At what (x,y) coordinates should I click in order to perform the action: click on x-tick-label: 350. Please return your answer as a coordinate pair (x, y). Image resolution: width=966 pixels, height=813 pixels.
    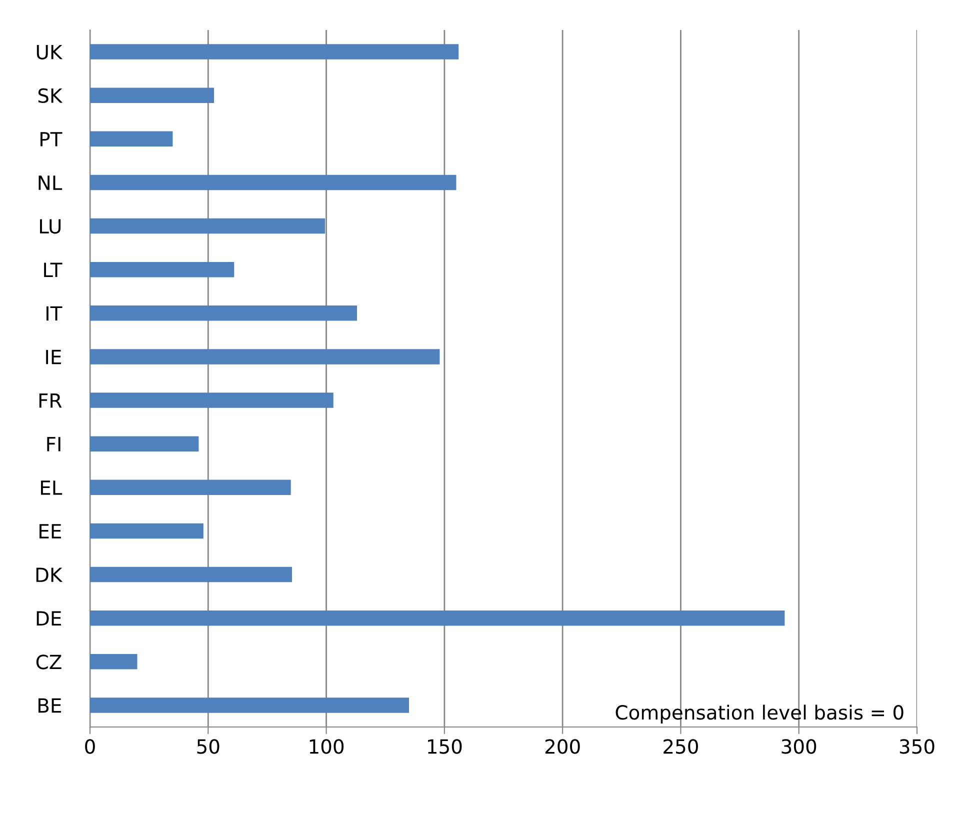
    Looking at the image, I should click on (917, 746).